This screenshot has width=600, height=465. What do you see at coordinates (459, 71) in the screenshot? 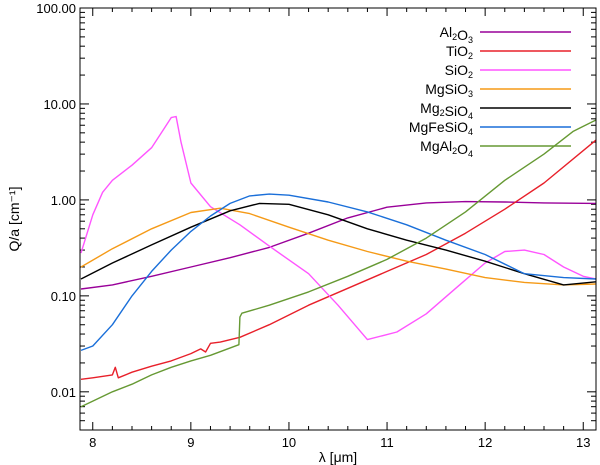
I see `legend-label: SiO2` at bounding box center [459, 71].